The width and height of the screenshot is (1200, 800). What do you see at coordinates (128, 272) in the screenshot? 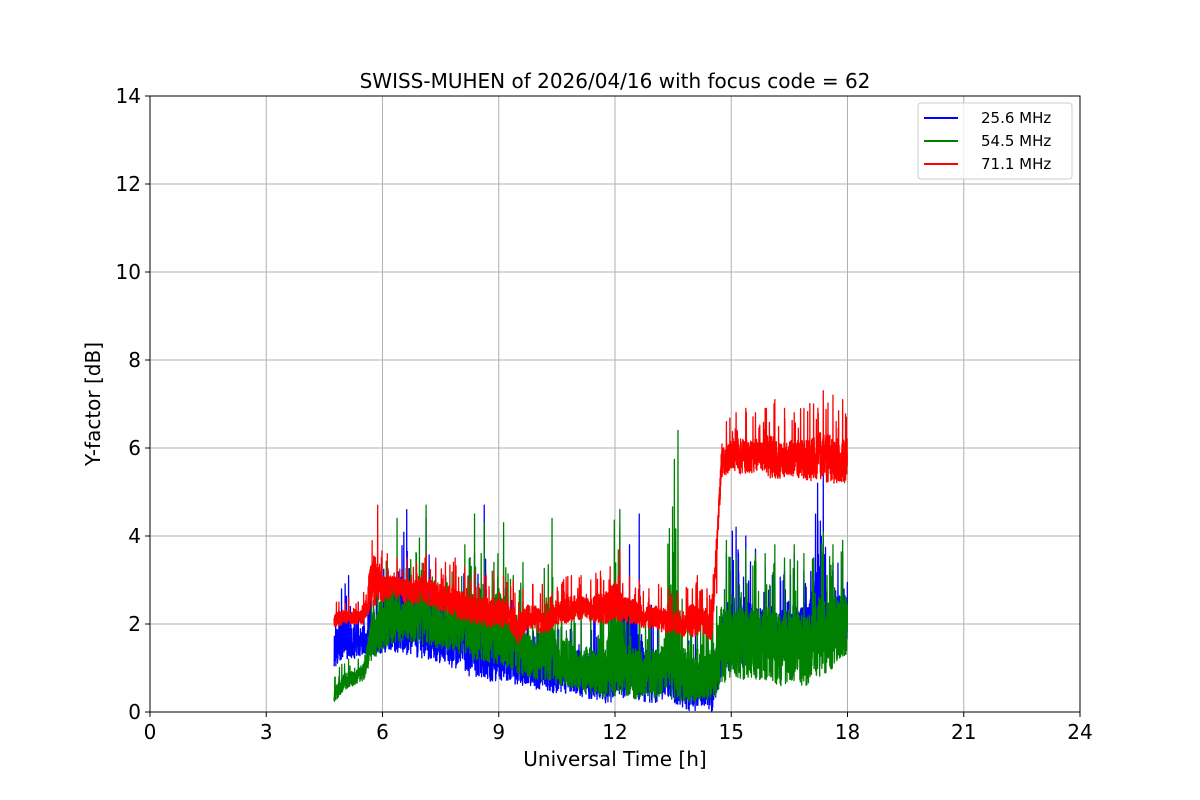
I see `y-tick-label: 10` at bounding box center [128, 272].